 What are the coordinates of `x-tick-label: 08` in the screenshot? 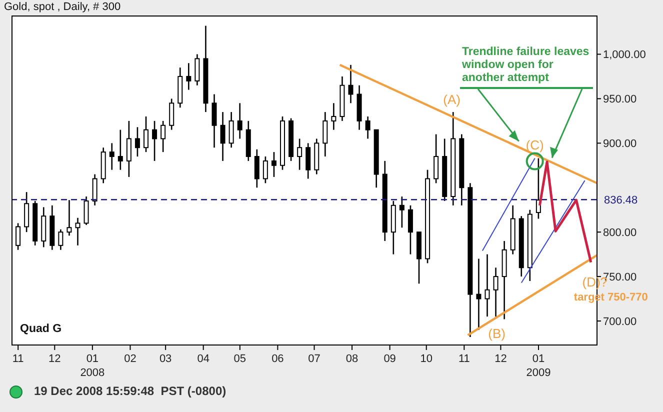 It's located at (352, 359).